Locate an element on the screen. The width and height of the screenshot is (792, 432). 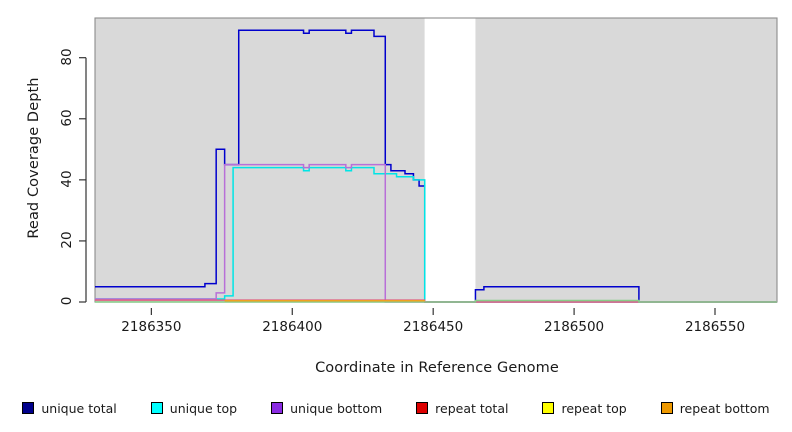
legend-item: repeat bottom is located at coordinates (715, 408).